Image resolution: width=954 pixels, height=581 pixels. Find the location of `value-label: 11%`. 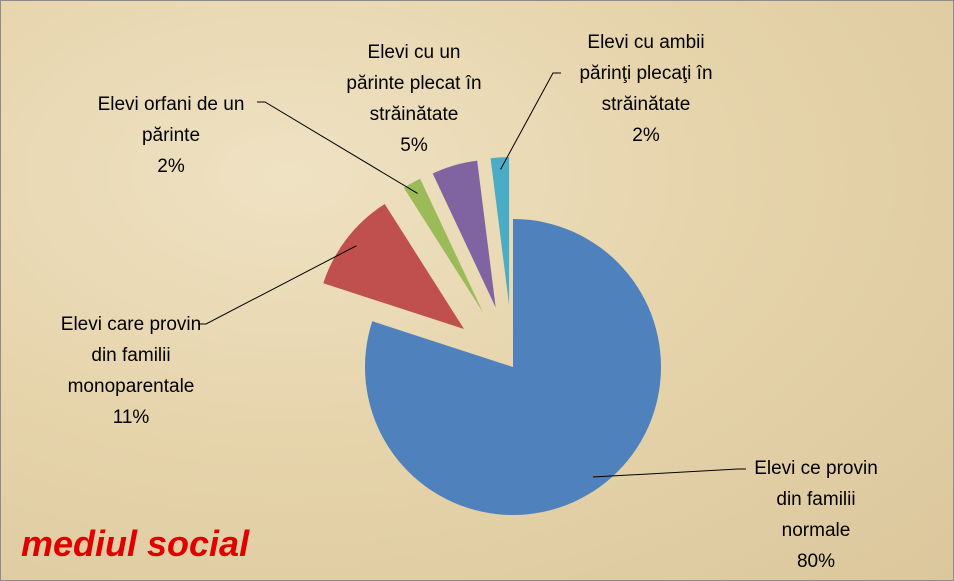

value-label: 11% is located at coordinates (131, 417).